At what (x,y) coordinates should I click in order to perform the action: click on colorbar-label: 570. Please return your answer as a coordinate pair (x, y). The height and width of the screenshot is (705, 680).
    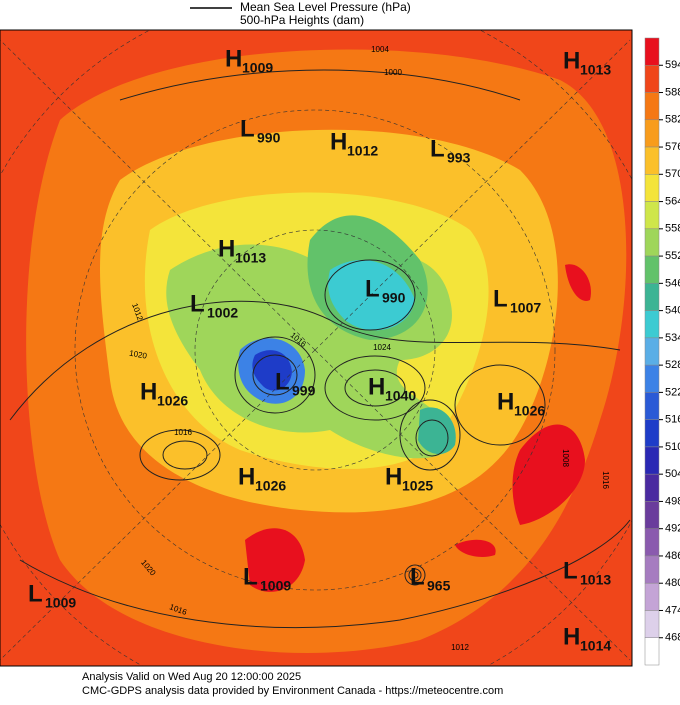
    Looking at the image, I should click on (672, 174).